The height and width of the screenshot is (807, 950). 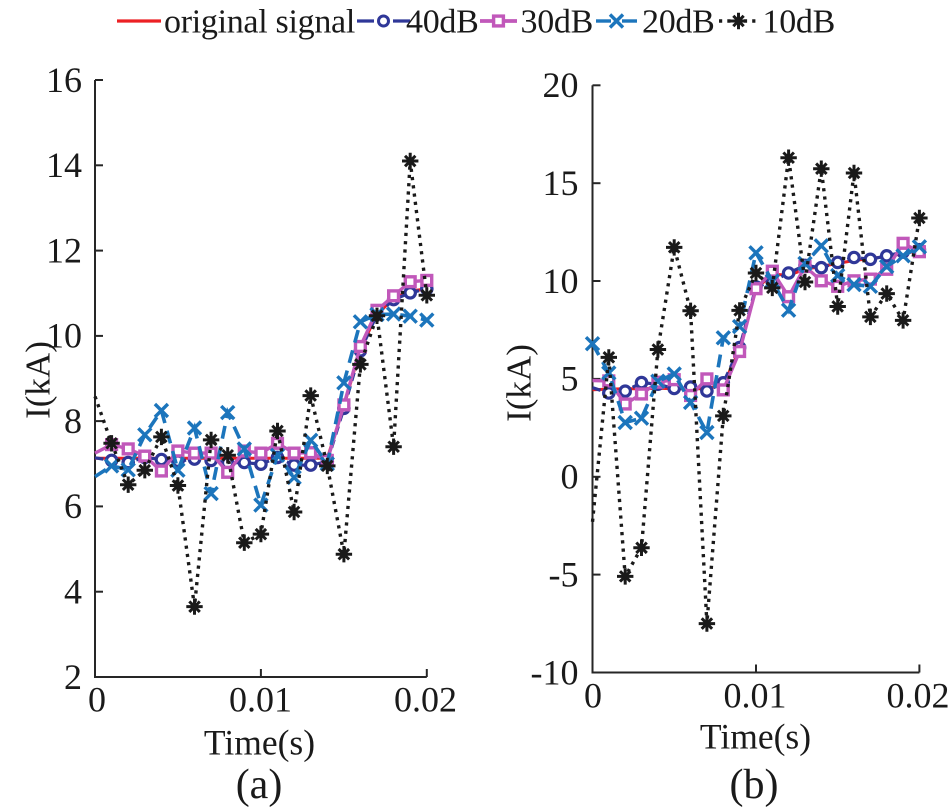 What do you see at coordinates (73, 592) in the screenshot?
I see `svg-text: 4` at bounding box center [73, 592].